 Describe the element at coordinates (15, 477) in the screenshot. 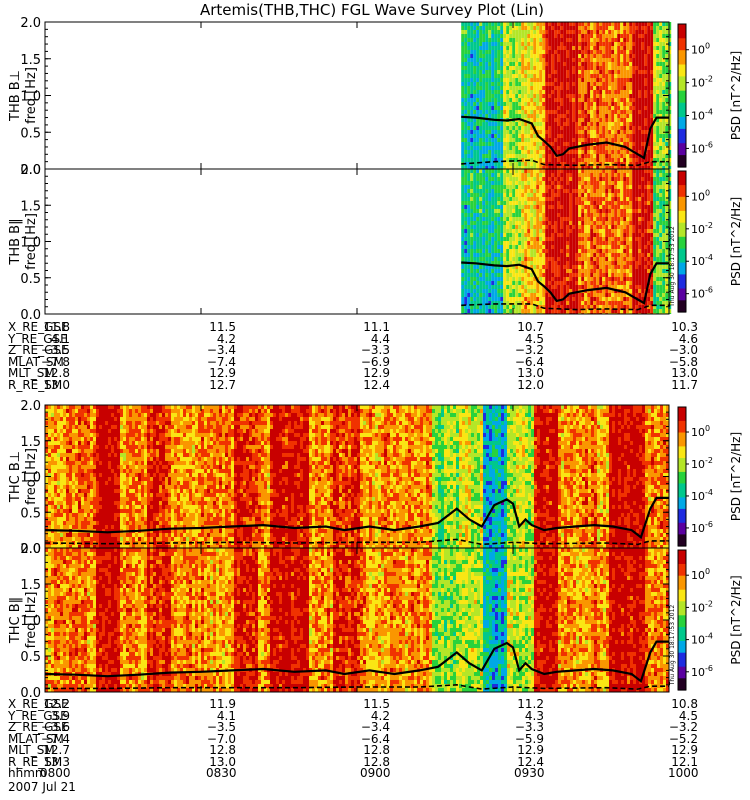

I see `panel-name-label: THC B⊥` at that location.